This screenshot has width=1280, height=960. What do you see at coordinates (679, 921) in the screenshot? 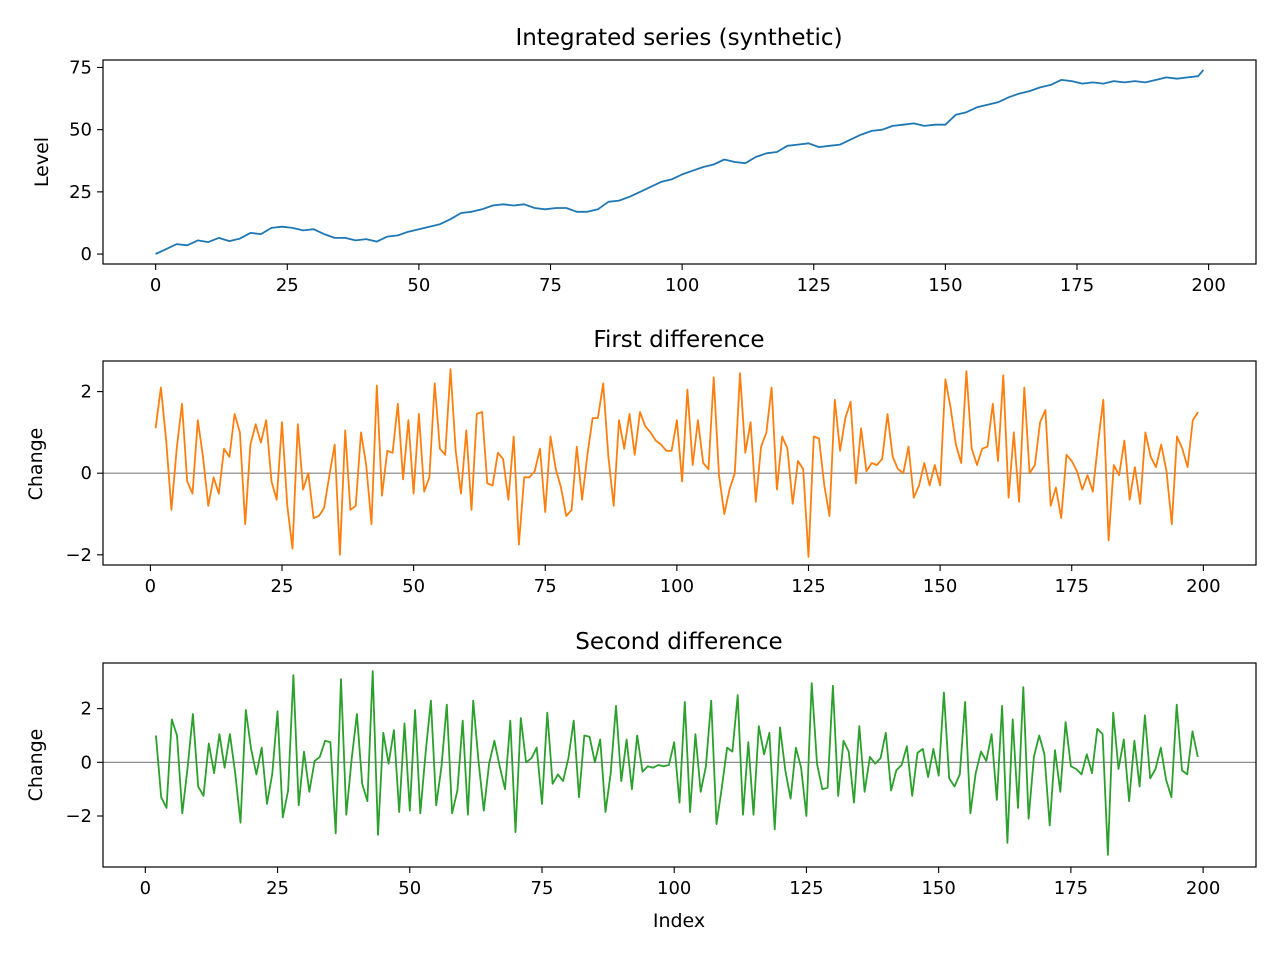
I see `x-axis-label: Index` at bounding box center [679, 921].